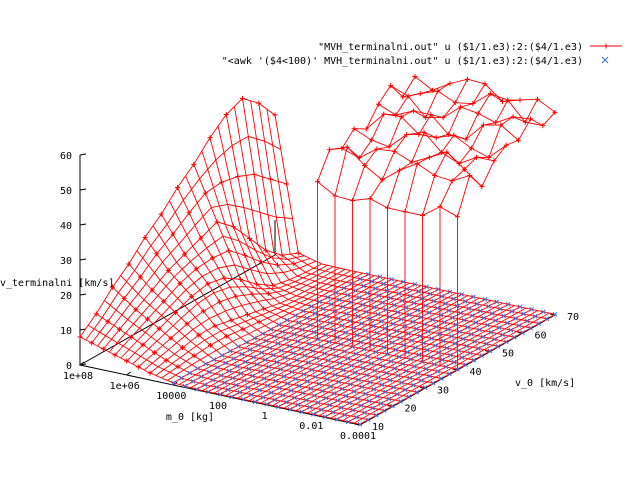 The image size is (640, 480). I want to click on z-tick-label: 60, so click(66, 156).